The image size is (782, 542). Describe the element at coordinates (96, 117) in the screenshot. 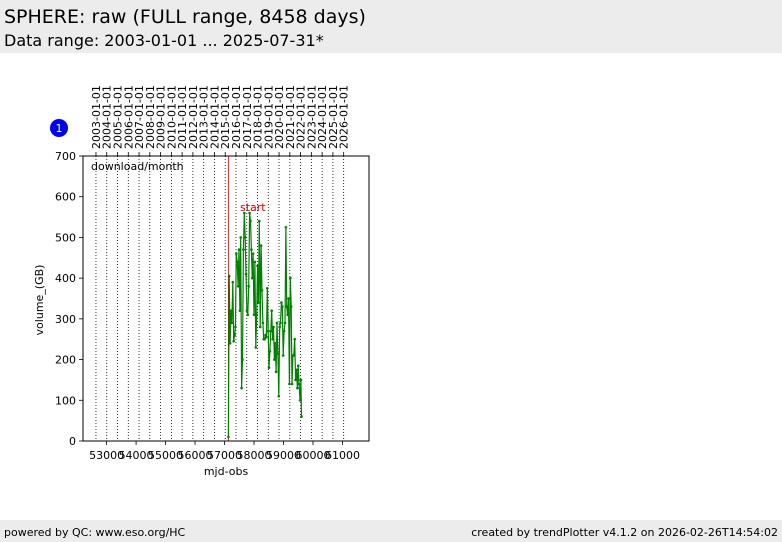

I see `top-axis-date-label: 2003-01-01` at that location.